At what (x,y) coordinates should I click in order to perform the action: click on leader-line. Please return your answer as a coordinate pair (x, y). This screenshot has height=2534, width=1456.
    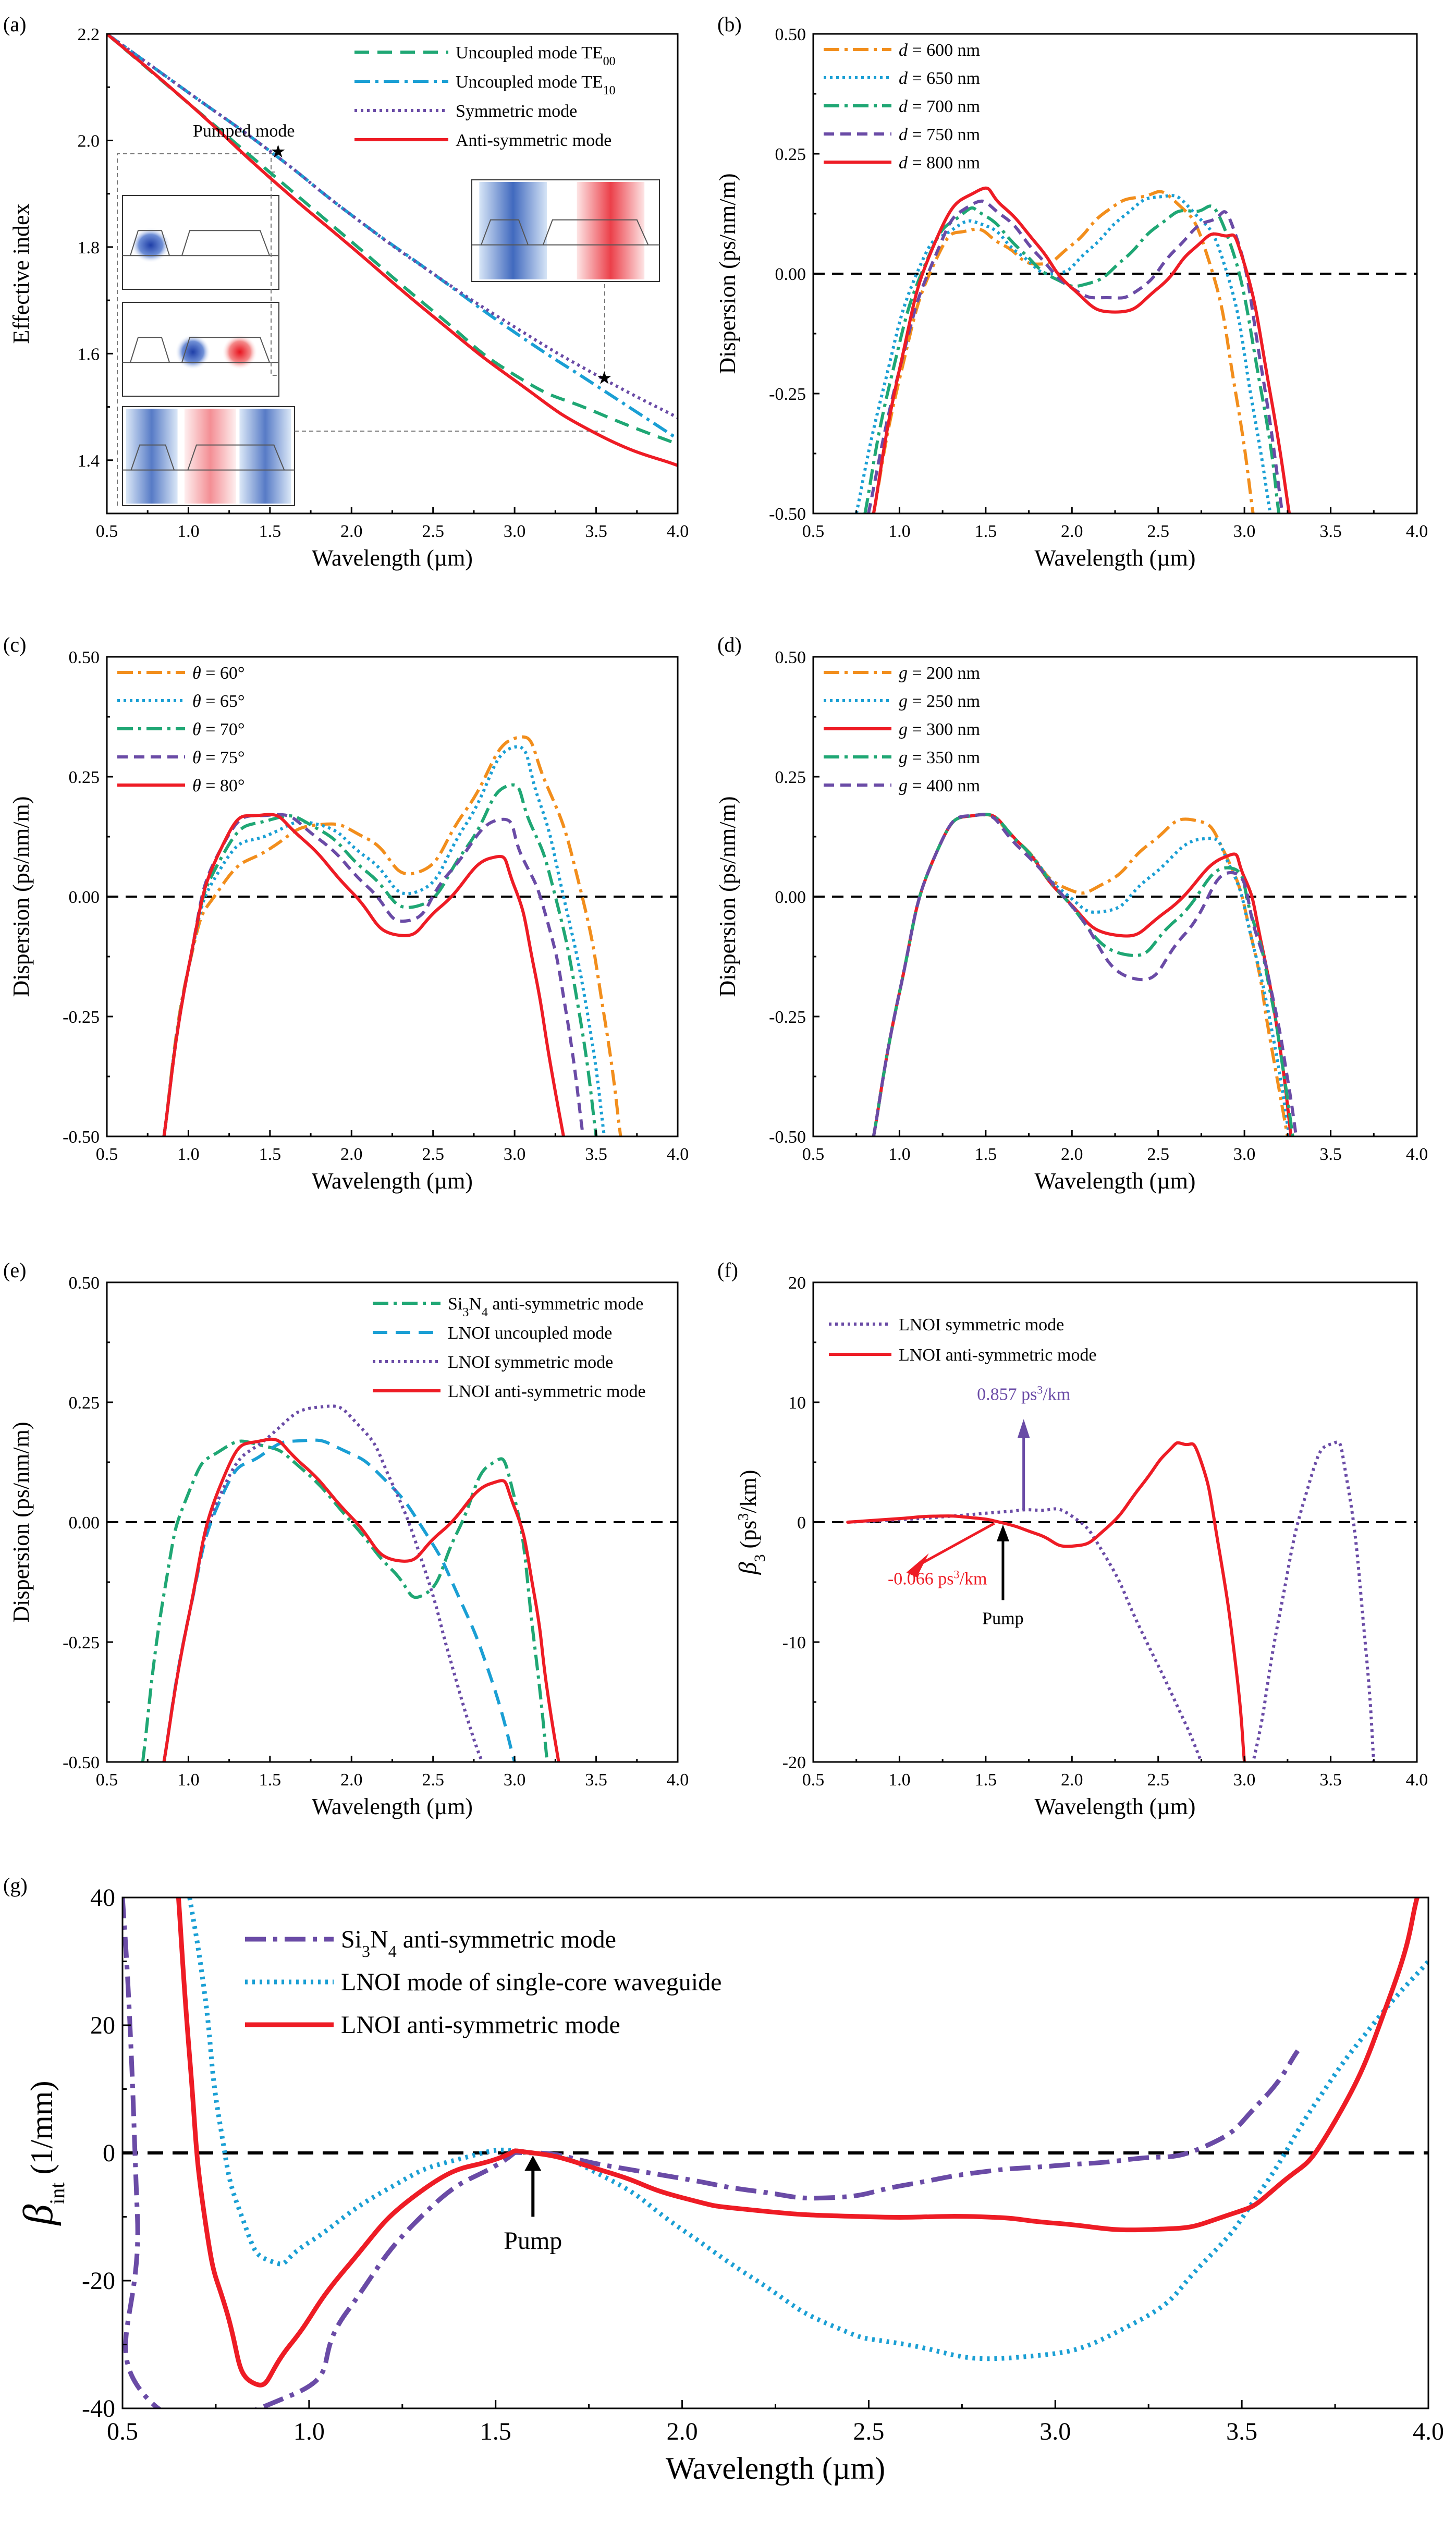
    Looking at the image, I should click on (196, 330).